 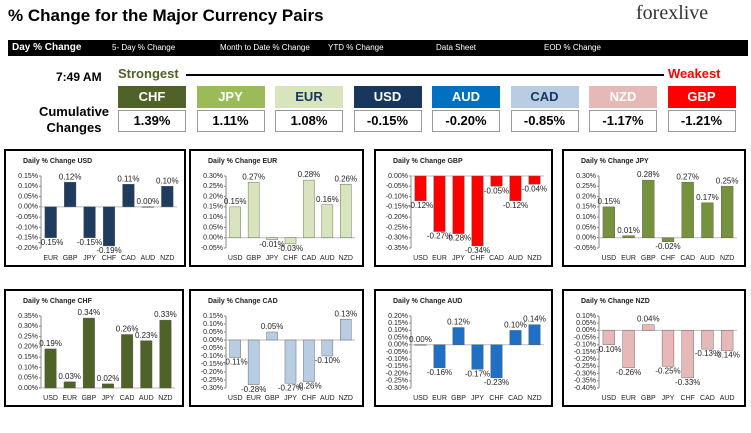 What do you see at coordinates (466, 121) in the screenshot?
I see `currency-change: -0.20%` at bounding box center [466, 121].